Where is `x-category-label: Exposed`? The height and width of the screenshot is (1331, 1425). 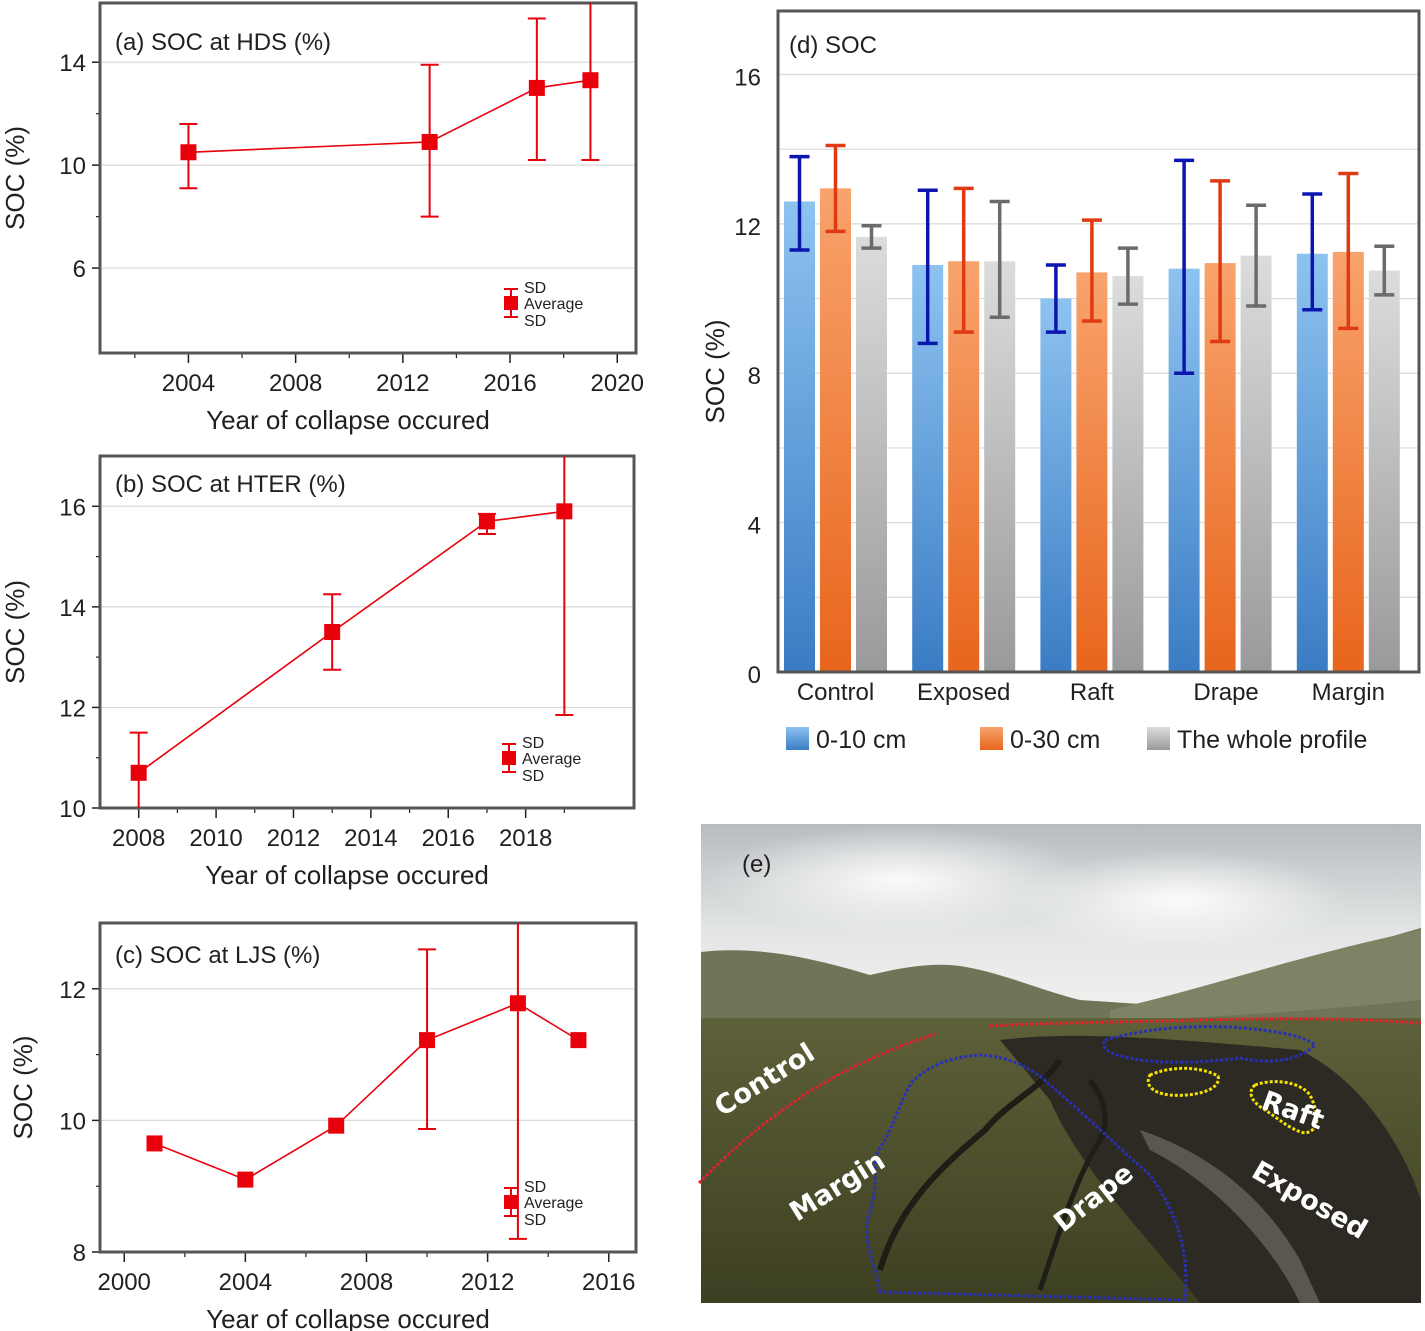 x-category-label: Exposed is located at coordinates (963, 692).